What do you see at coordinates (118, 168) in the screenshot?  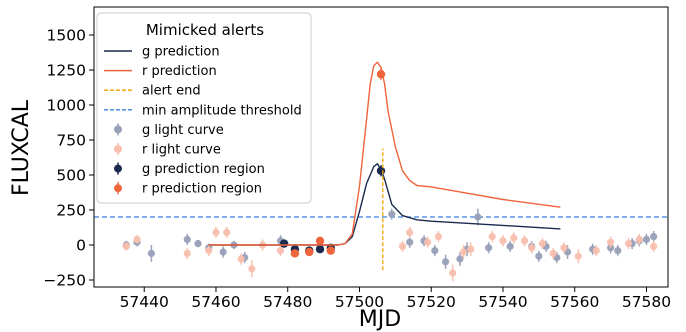 I see `legend-g-prediction-region-marker` at bounding box center [118, 168].